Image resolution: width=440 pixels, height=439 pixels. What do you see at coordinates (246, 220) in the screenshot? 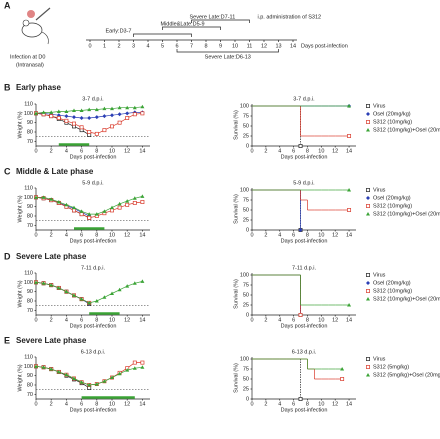
I see `y-tick-label: 25` at bounding box center [246, 220].